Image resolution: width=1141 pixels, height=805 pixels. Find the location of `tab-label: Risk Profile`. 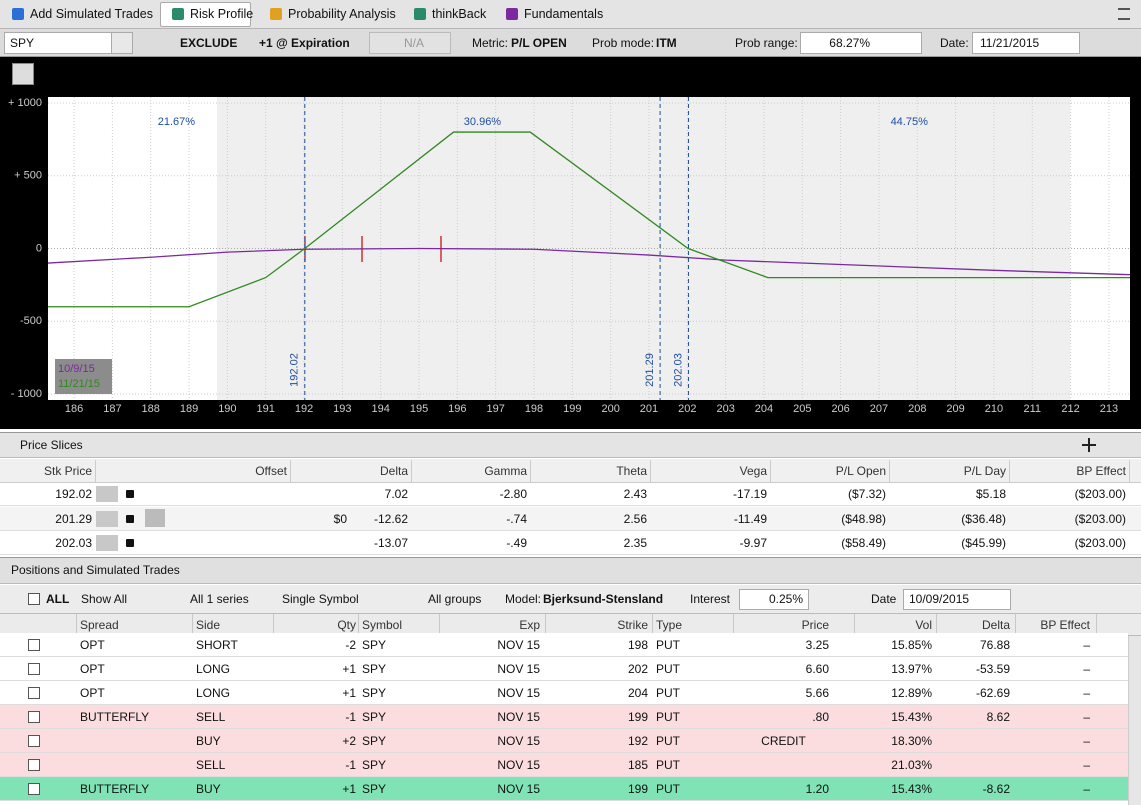

tab-label: Risk Profile is located at coordinates (222, 14).